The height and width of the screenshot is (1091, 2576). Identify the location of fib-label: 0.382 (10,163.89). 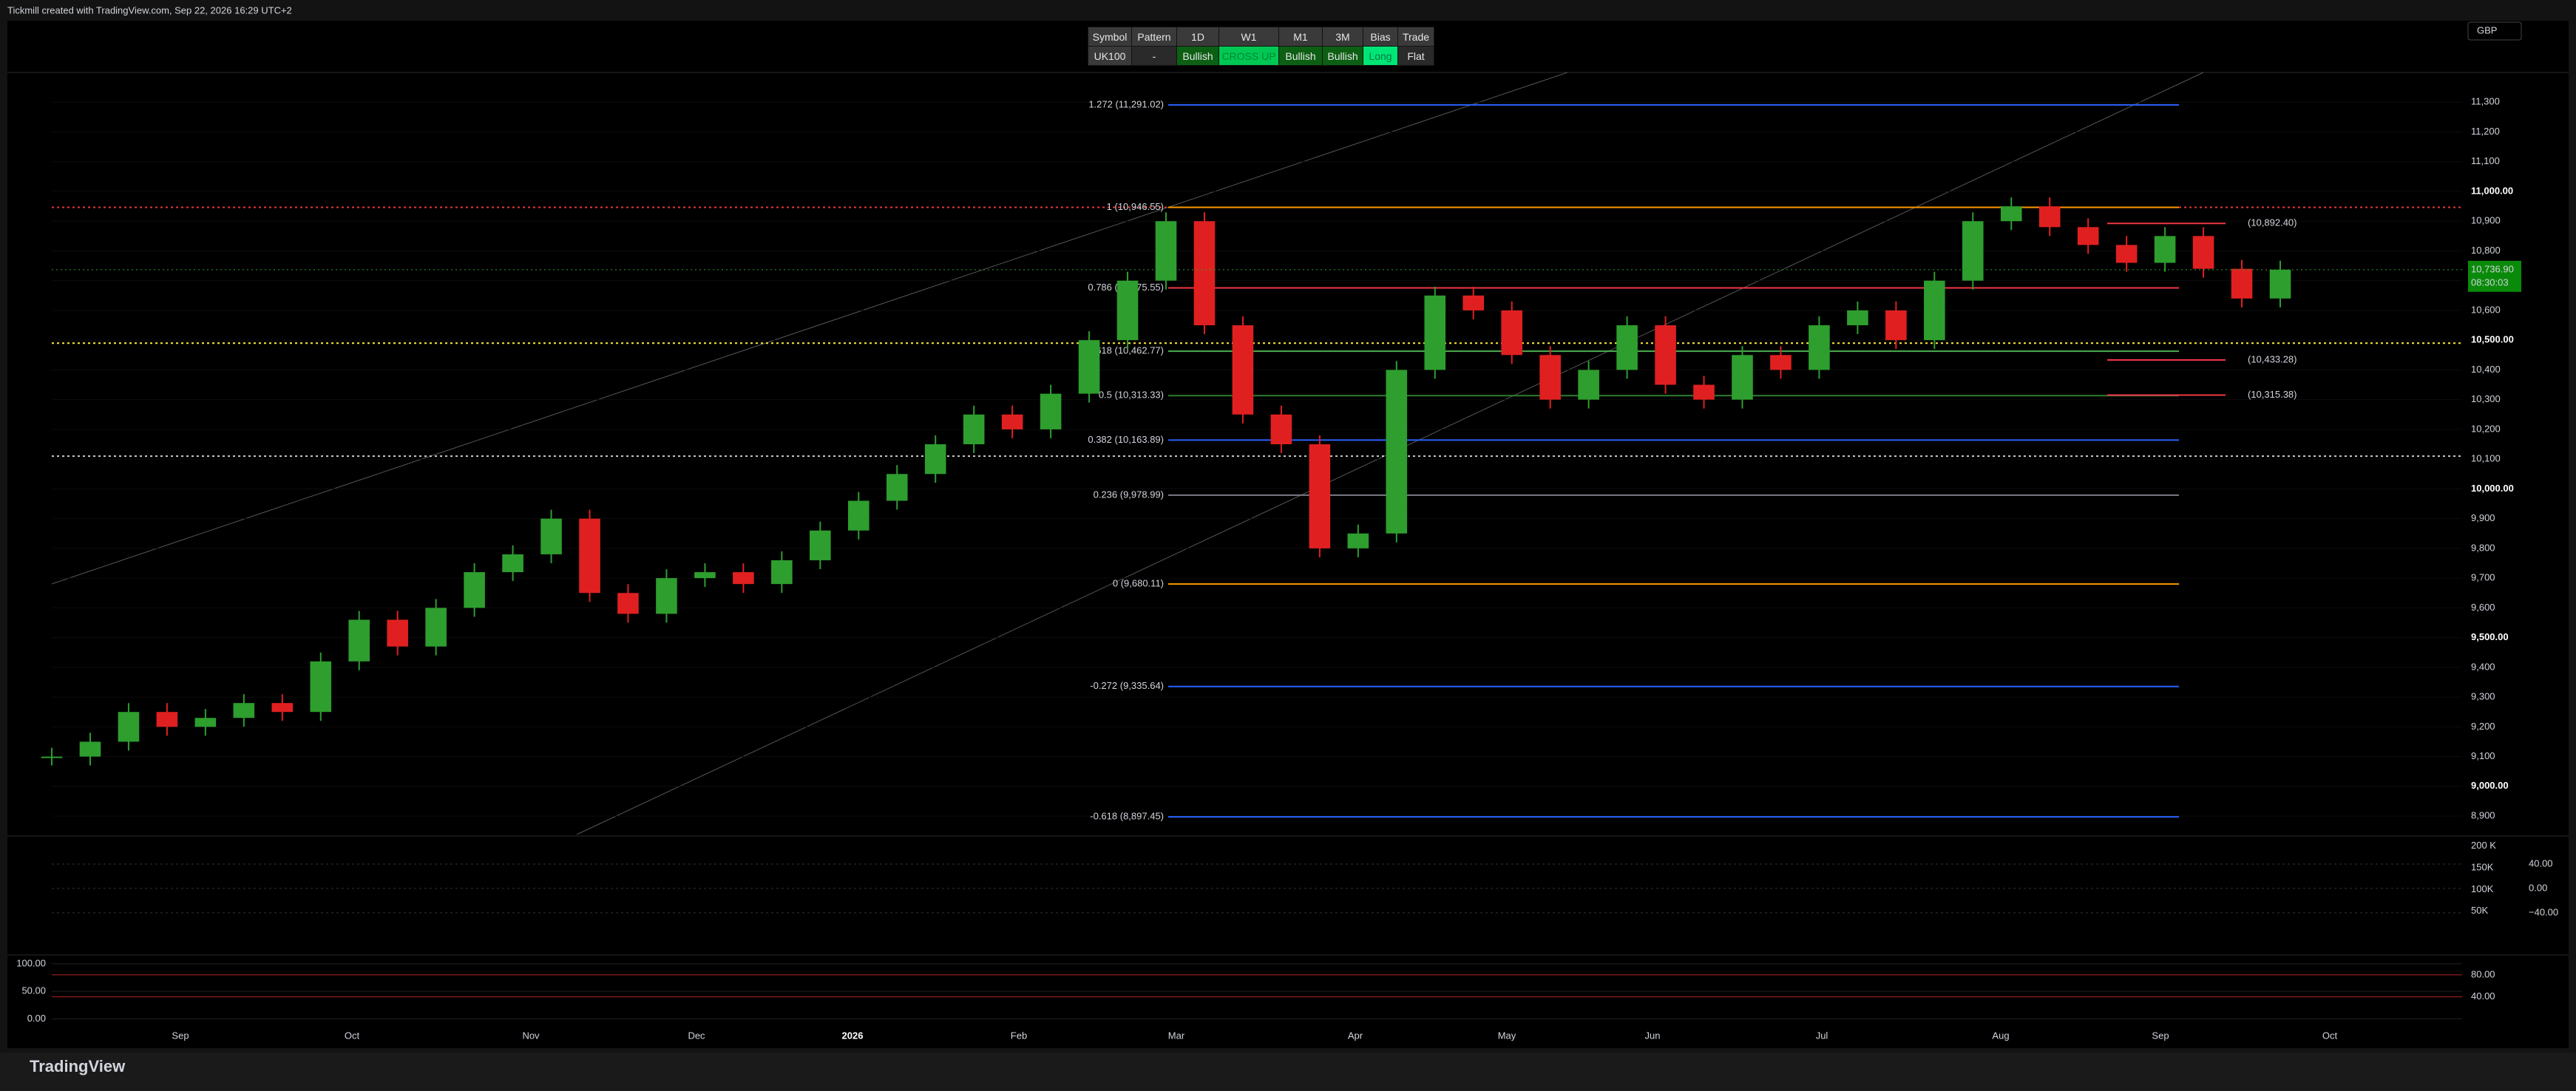
(1126, 440).